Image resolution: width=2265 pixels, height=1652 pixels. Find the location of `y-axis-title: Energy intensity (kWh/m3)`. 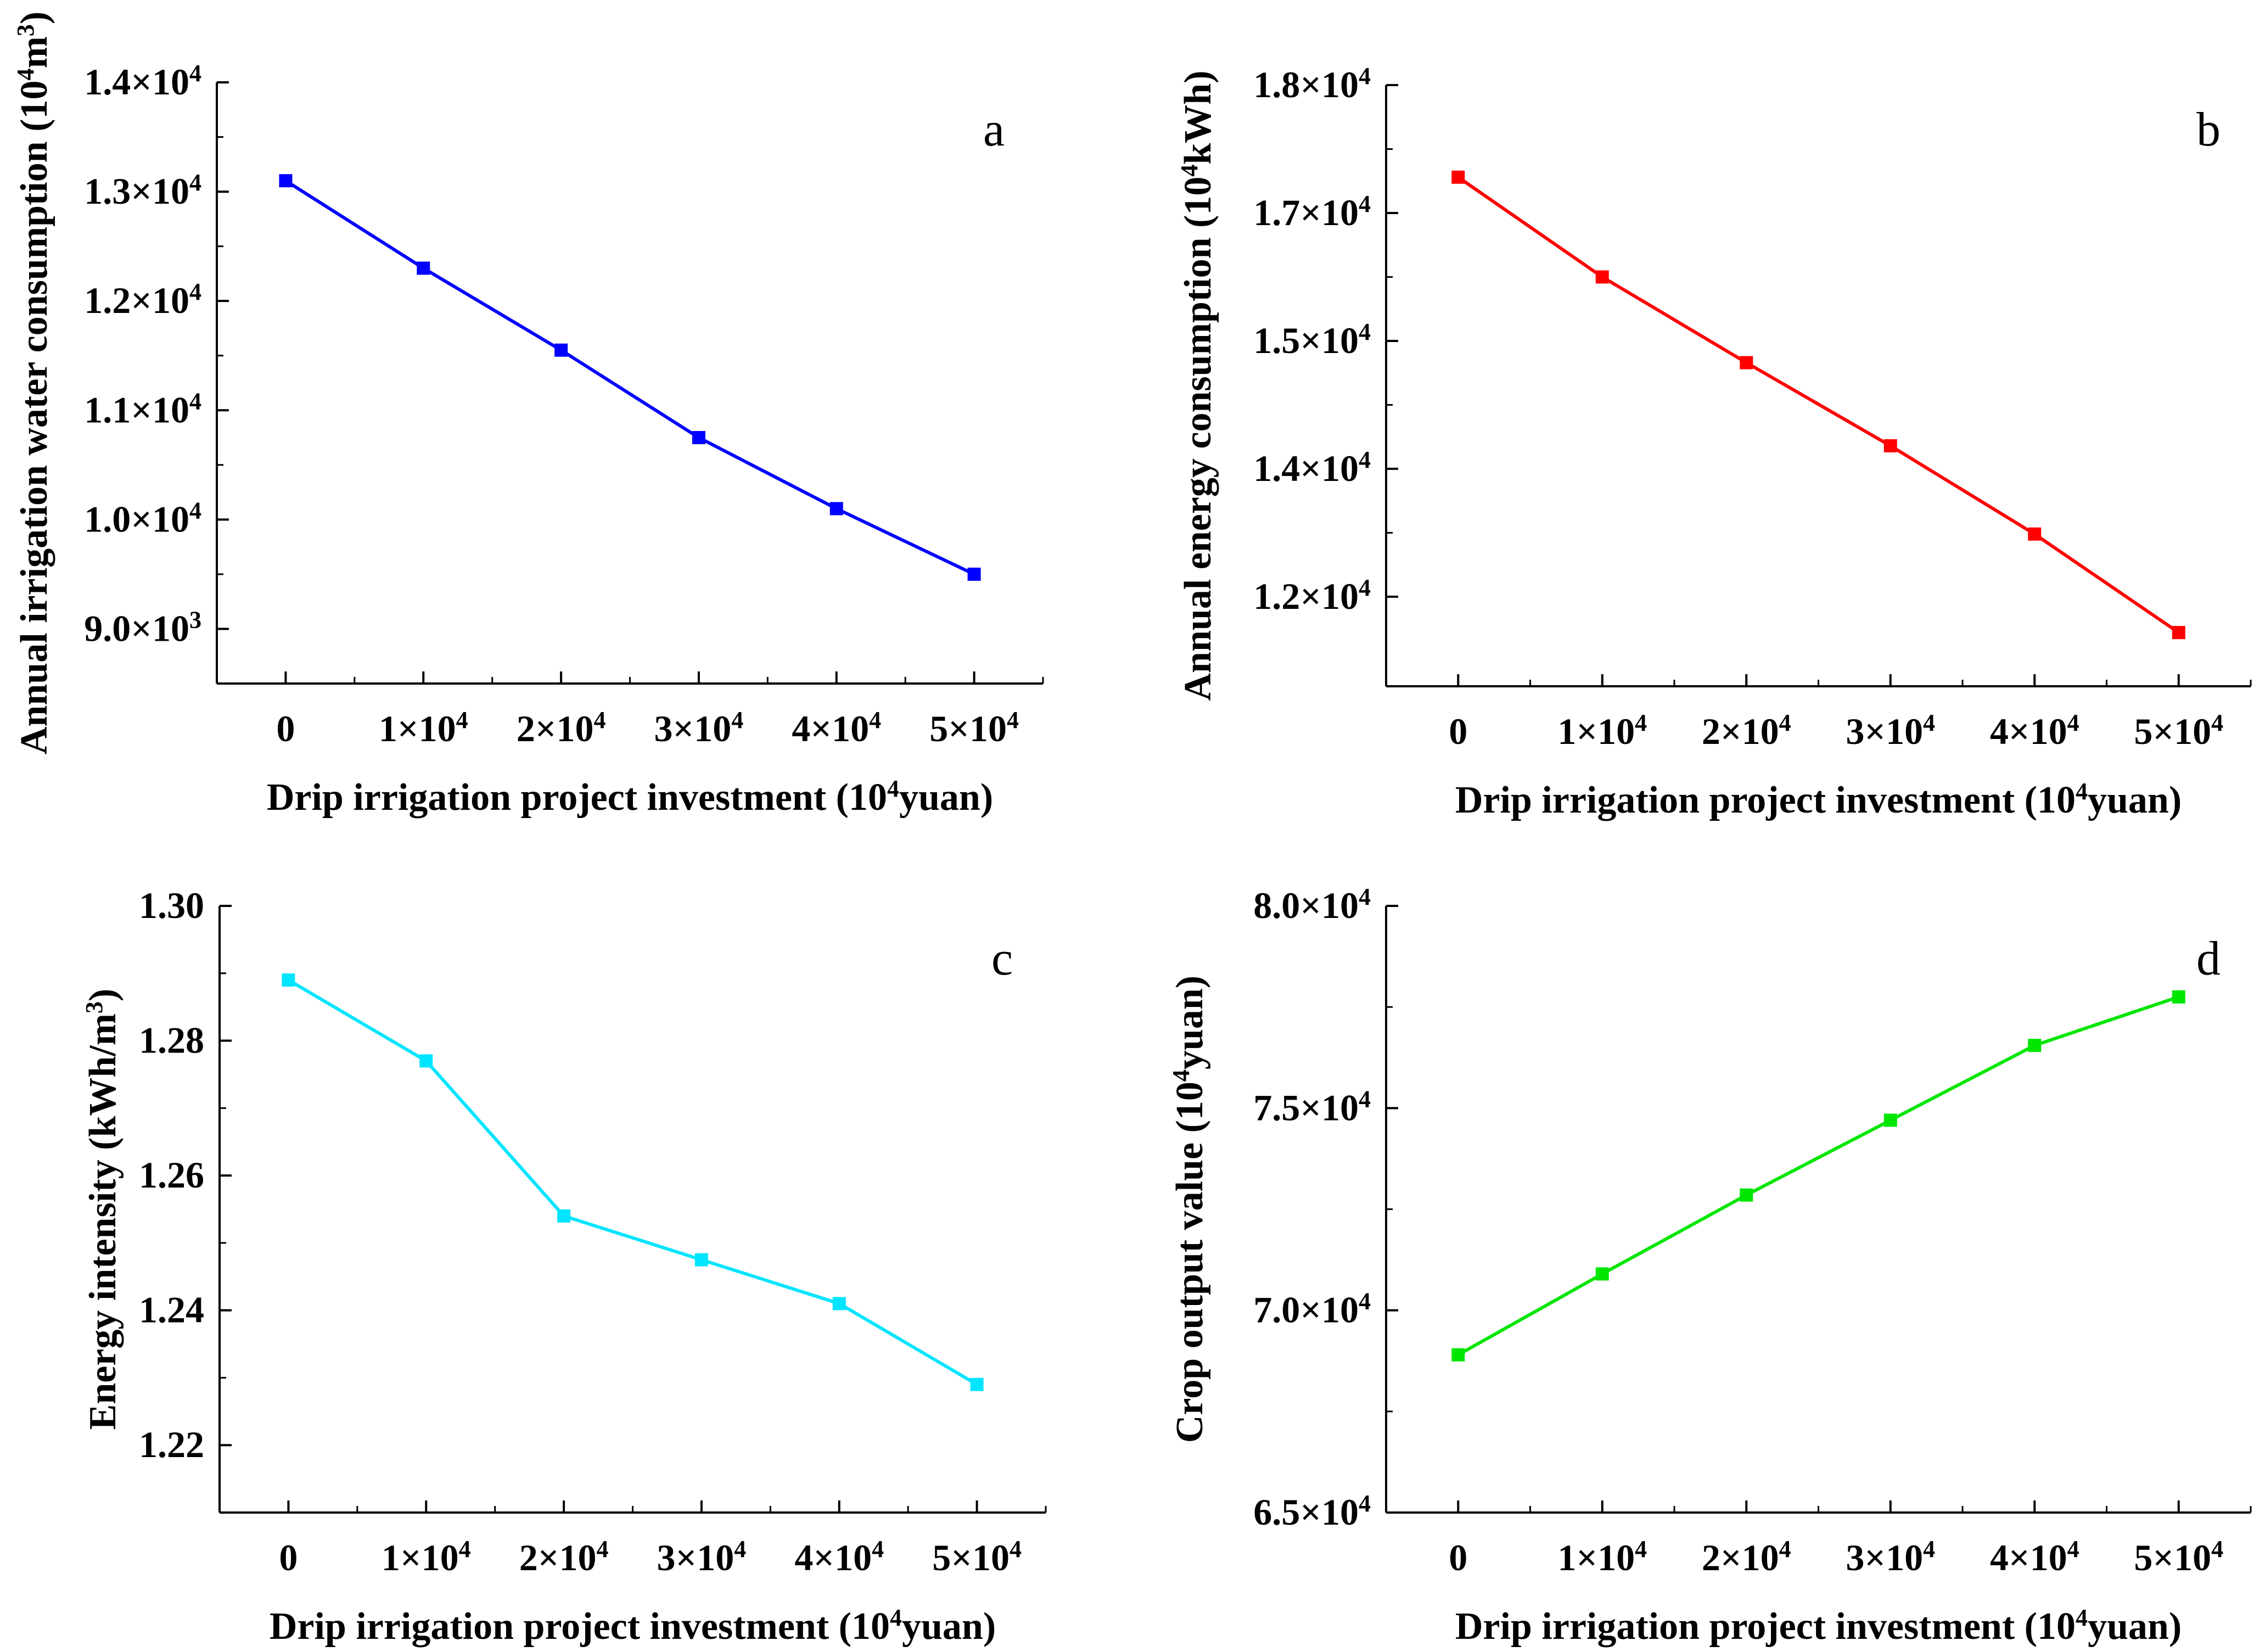

y-axis-title: Energy intensity (kWh/m3) is located at coordinates (103, 1209).